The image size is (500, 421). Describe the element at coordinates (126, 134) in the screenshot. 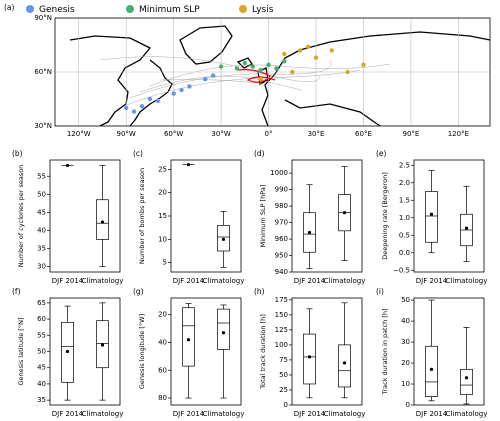

I see `x-tick-label: 90°W` at that location.